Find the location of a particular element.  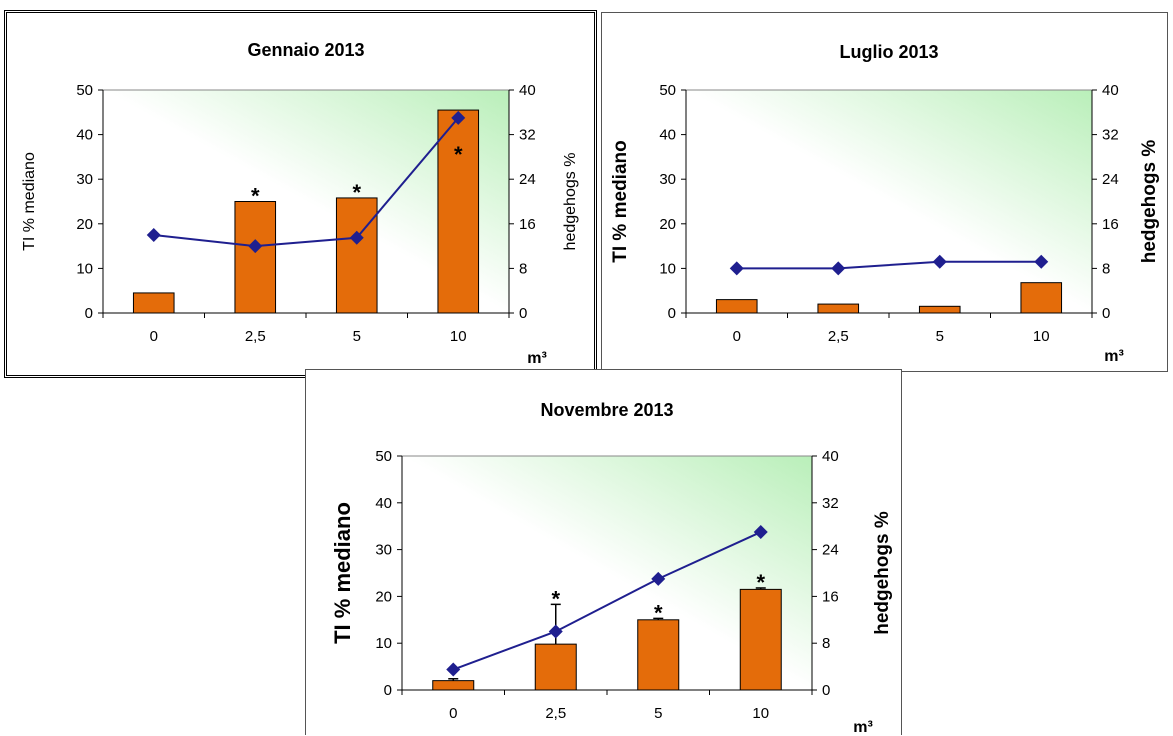

chart-title: Novembre 2013 is located at coordinates (606, 410).